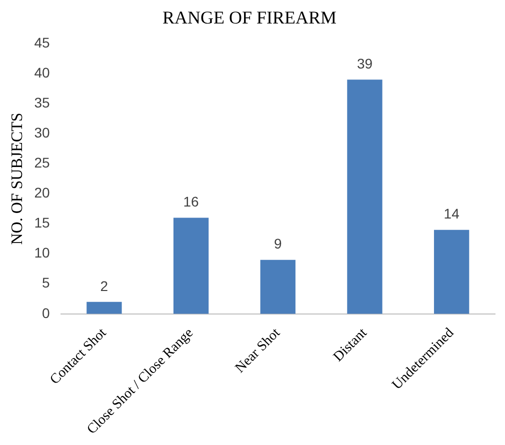 The image size is (505, 445). Describe the element at coordinates (249, 18) in the screenshot. I see `chart-title: RANGE OF FIREARM` at that location.